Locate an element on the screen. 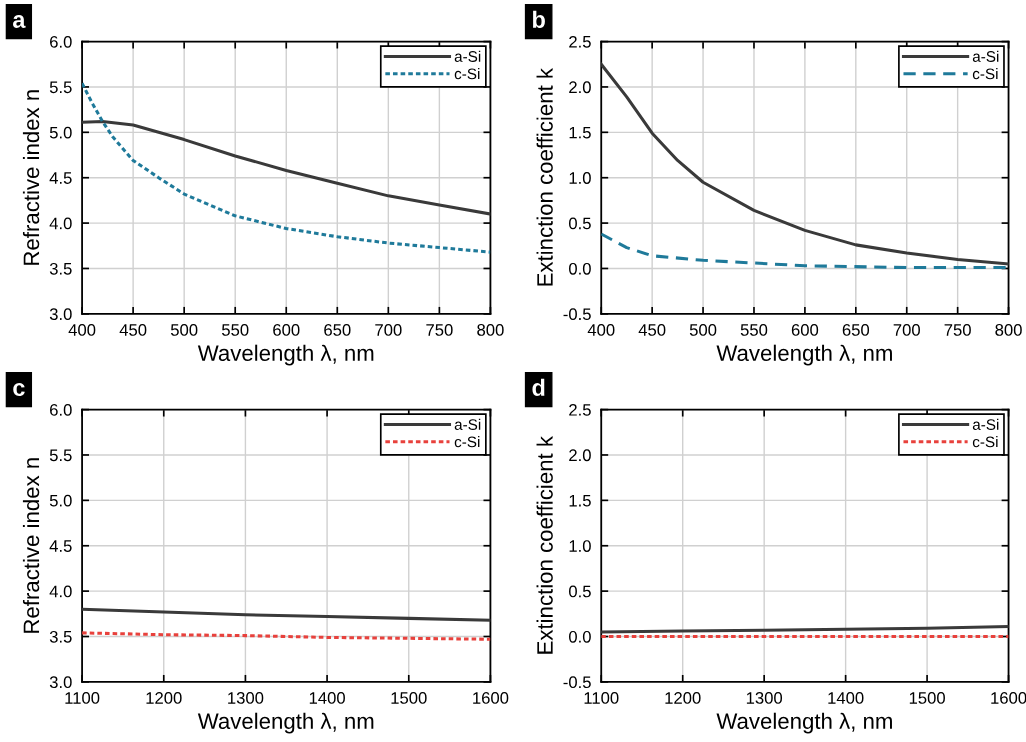 The height and width of the screenshot is (742, 1026). text: d is located at coordinates (538, 387).